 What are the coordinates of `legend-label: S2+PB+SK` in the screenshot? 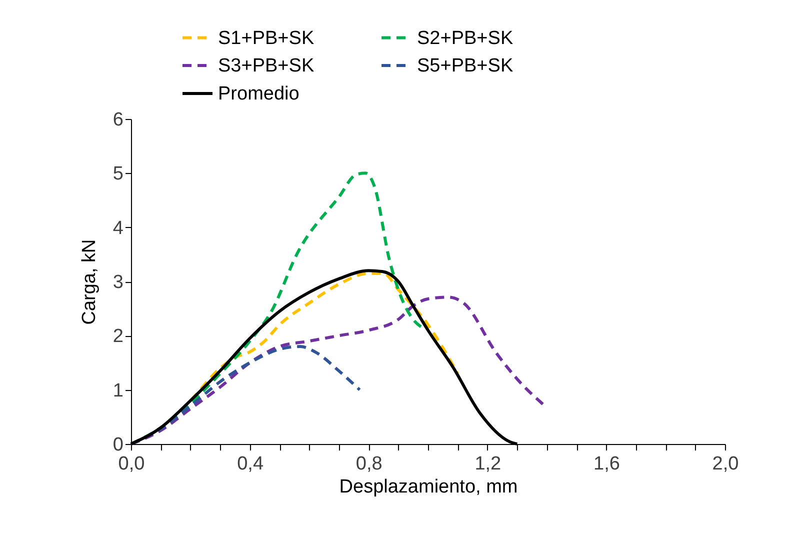 It's located at (465, 38).